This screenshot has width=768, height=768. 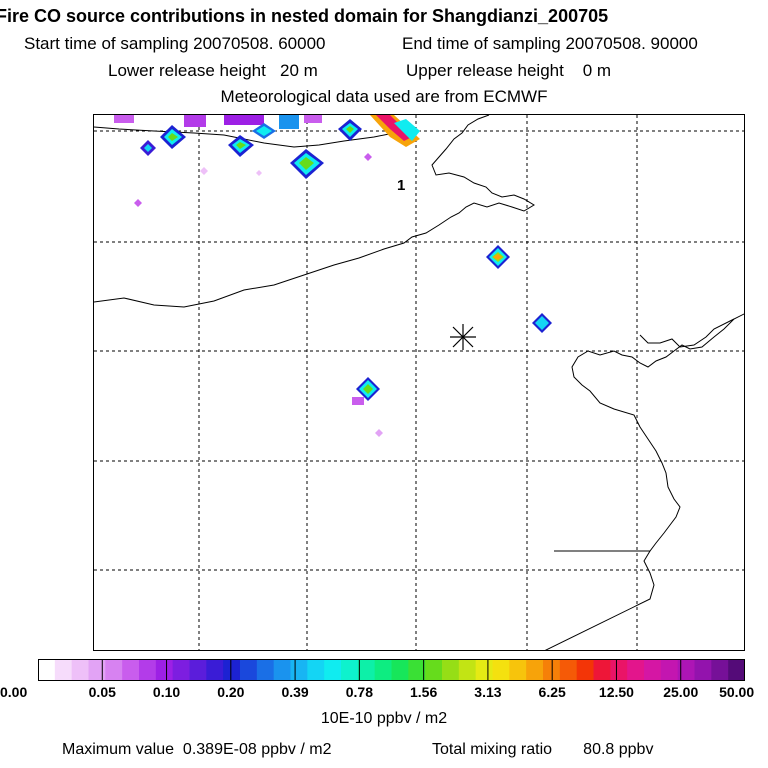 I want to click on colorbar-tick-label: 0.05, so click(x=102, y=692).